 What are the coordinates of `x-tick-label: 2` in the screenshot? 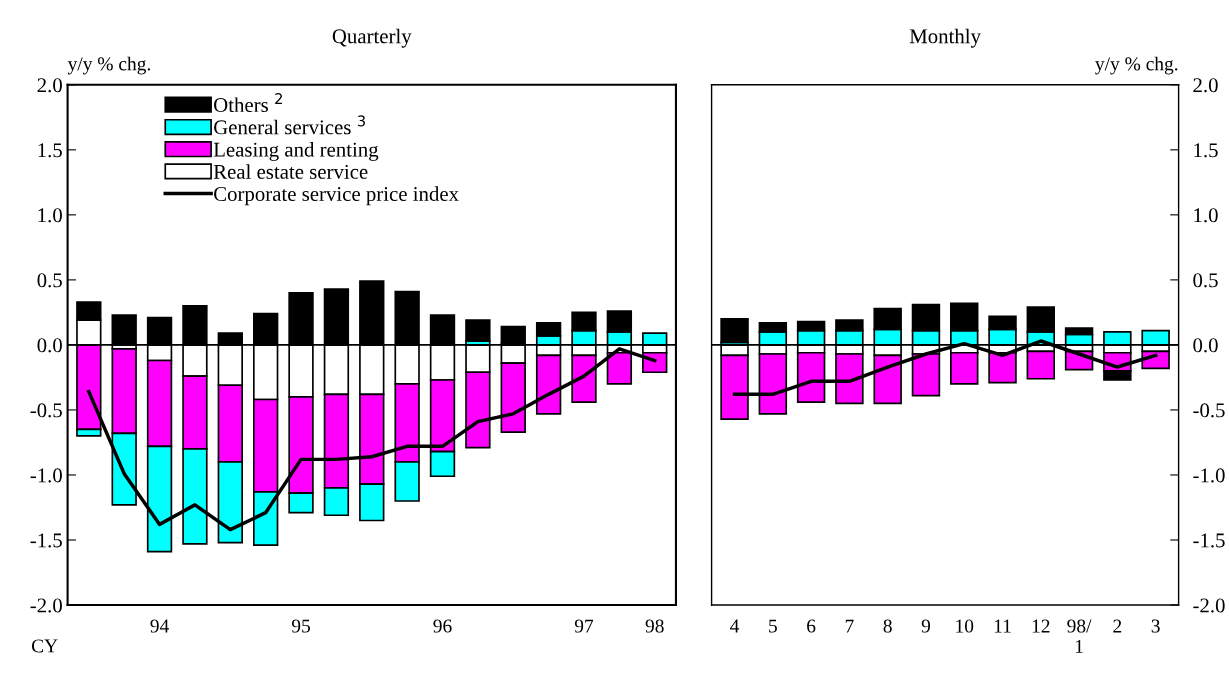 It's located at (1117, 626).